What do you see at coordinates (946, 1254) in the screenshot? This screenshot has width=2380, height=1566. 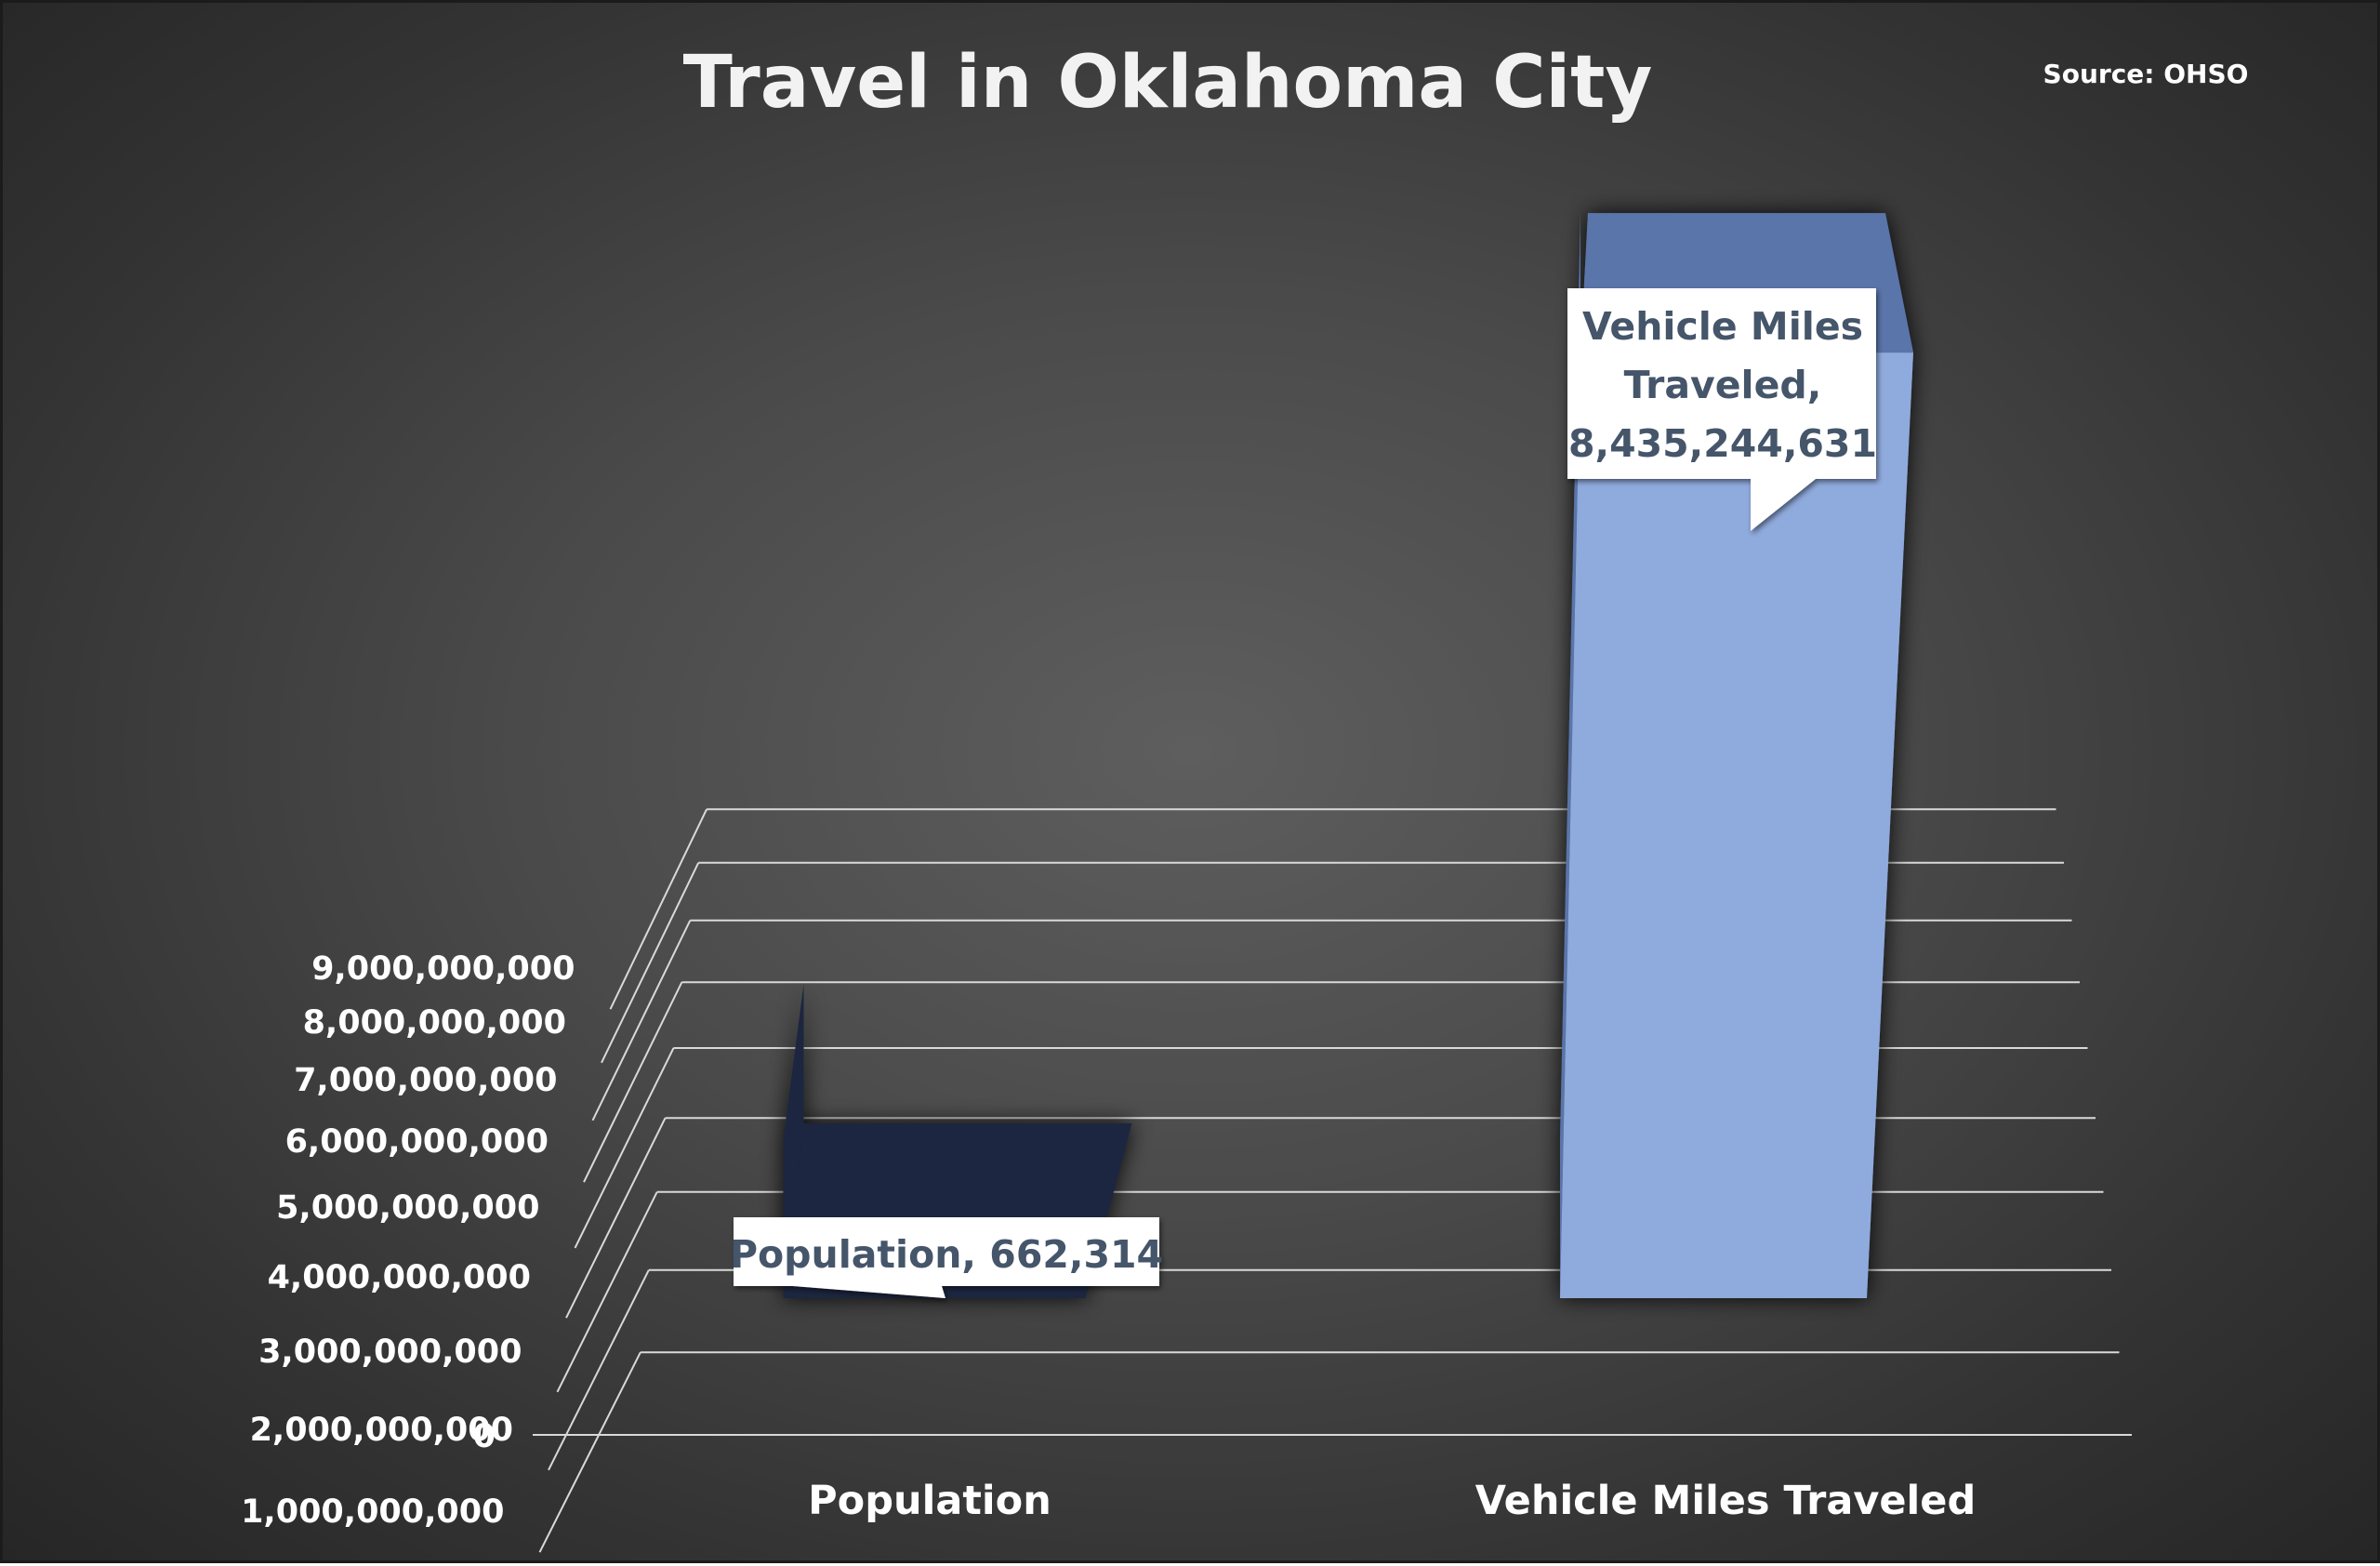 I see `population-data-label-text: Population, 662,314` at bounding box center [946, 1254].